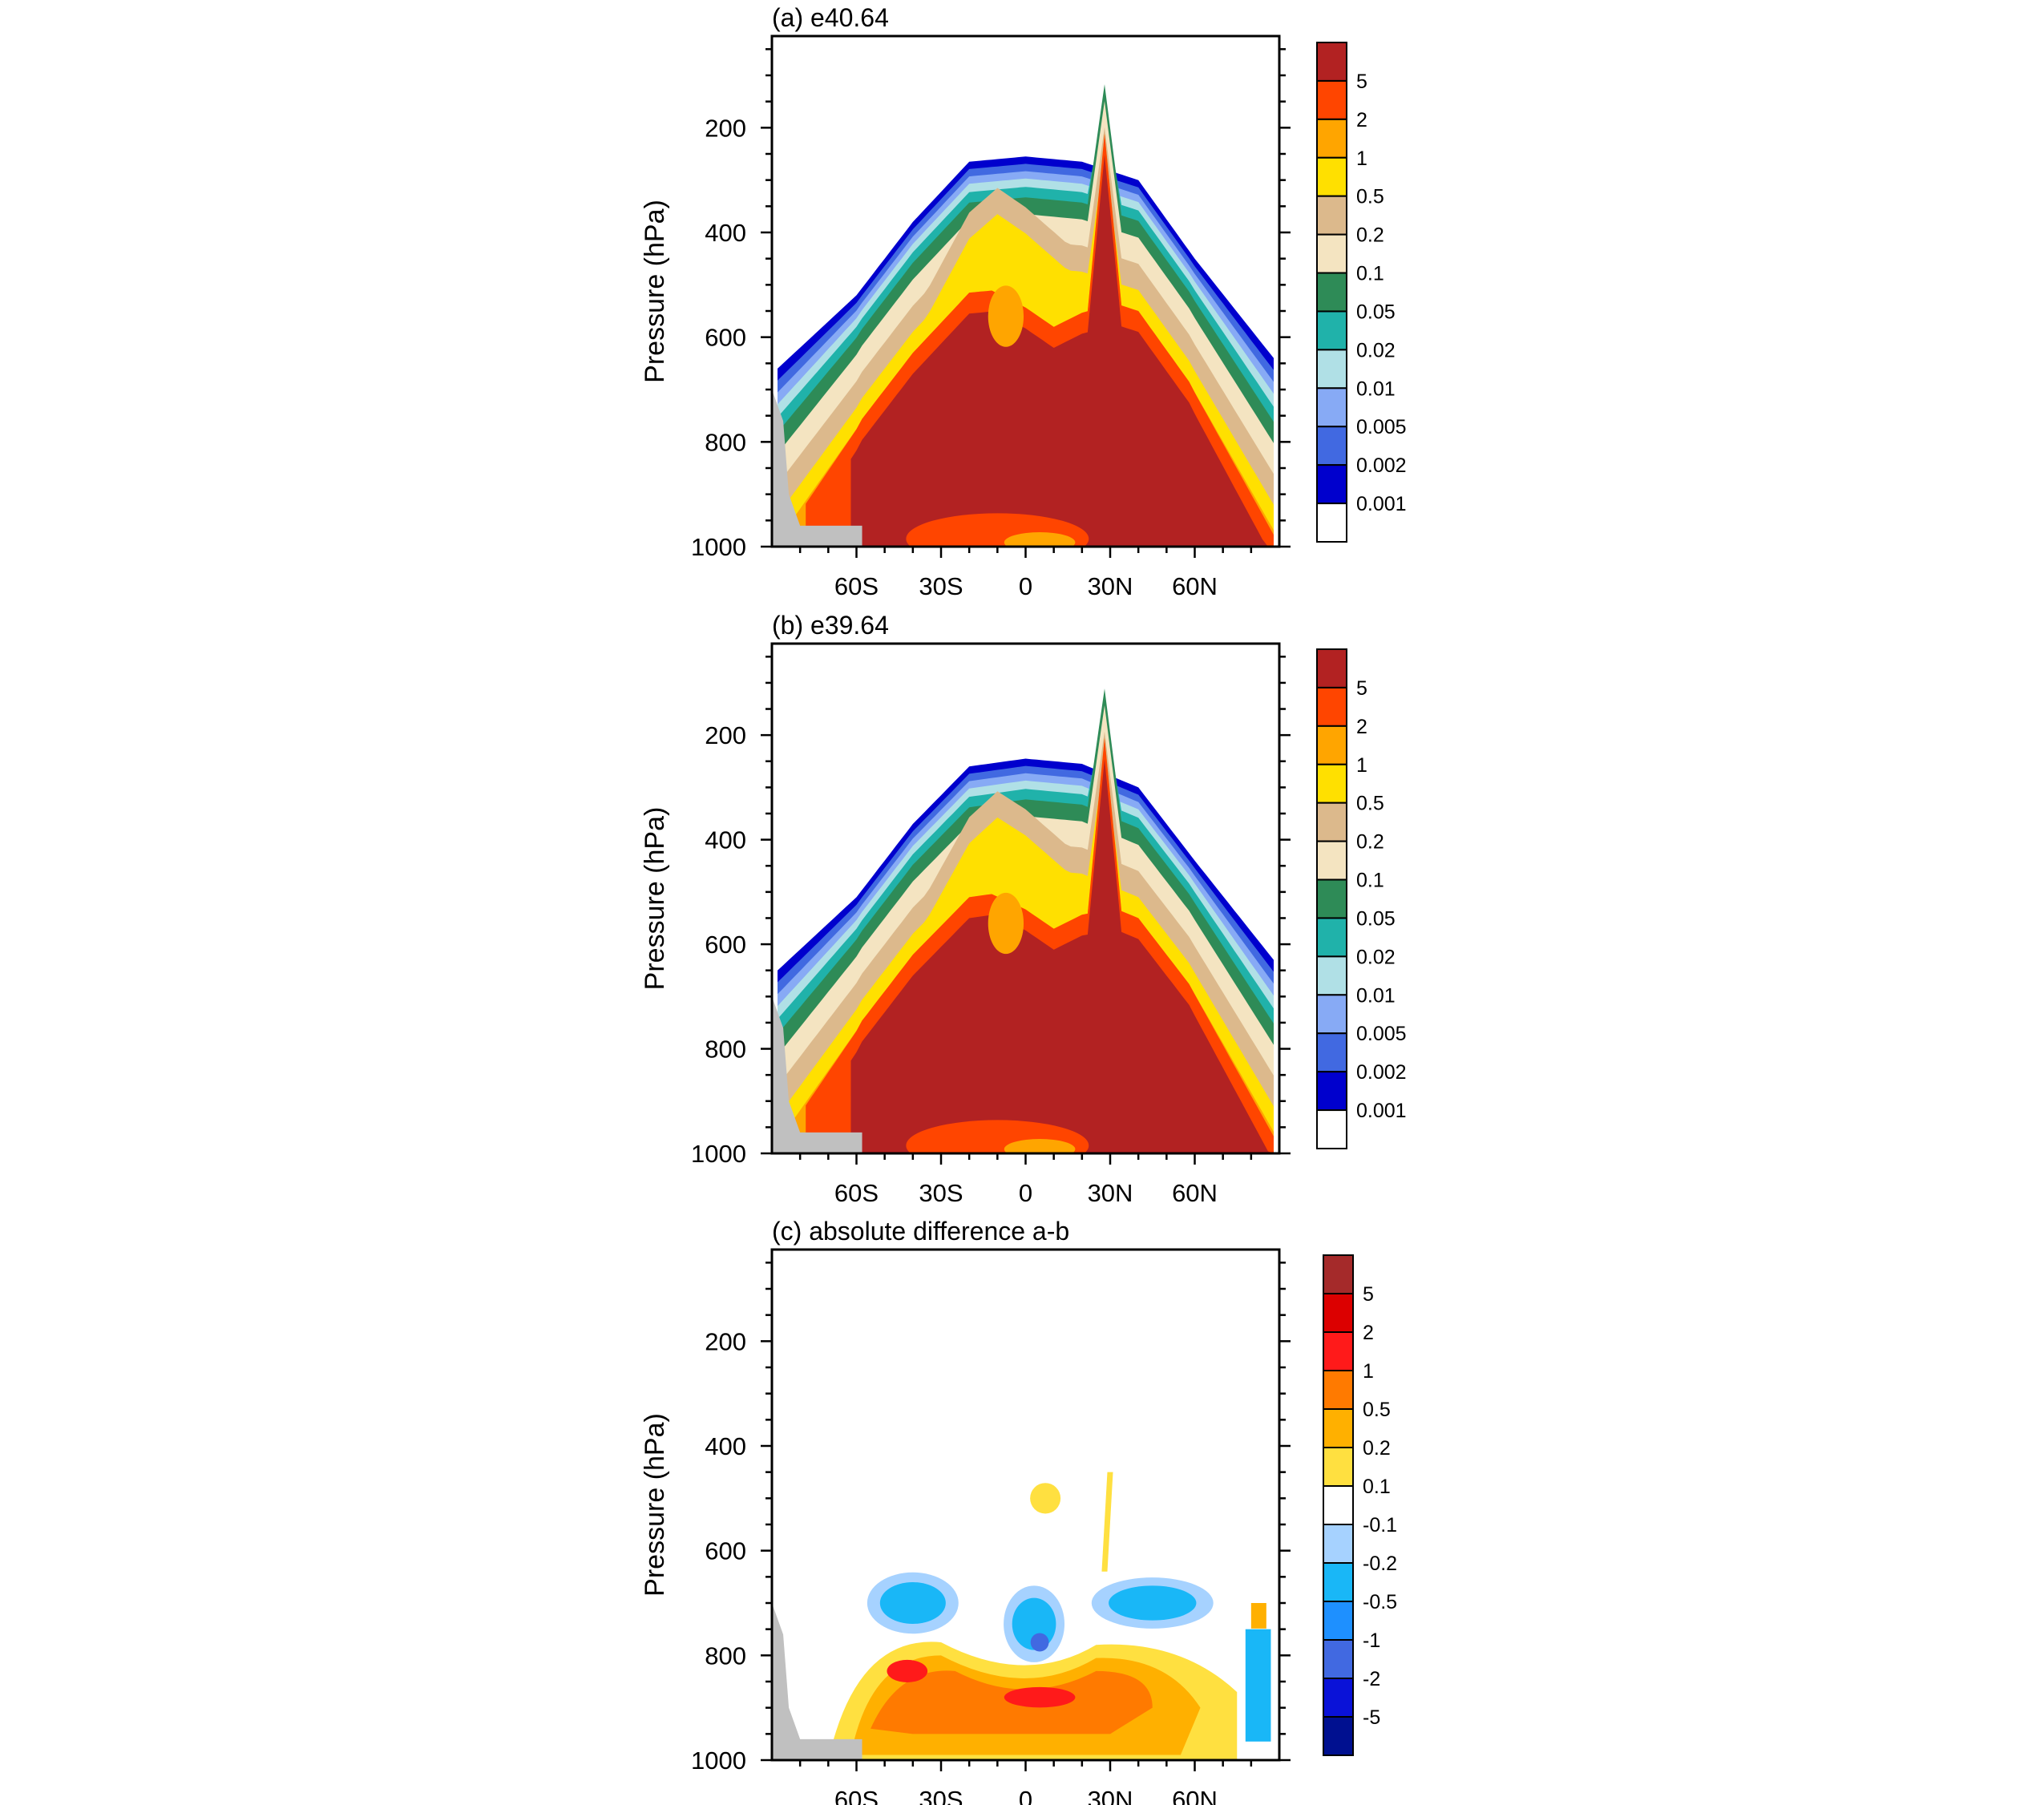 The image size is (2044, 1805). I want to click on colorbar-label: -1, so click(1371, 1640).